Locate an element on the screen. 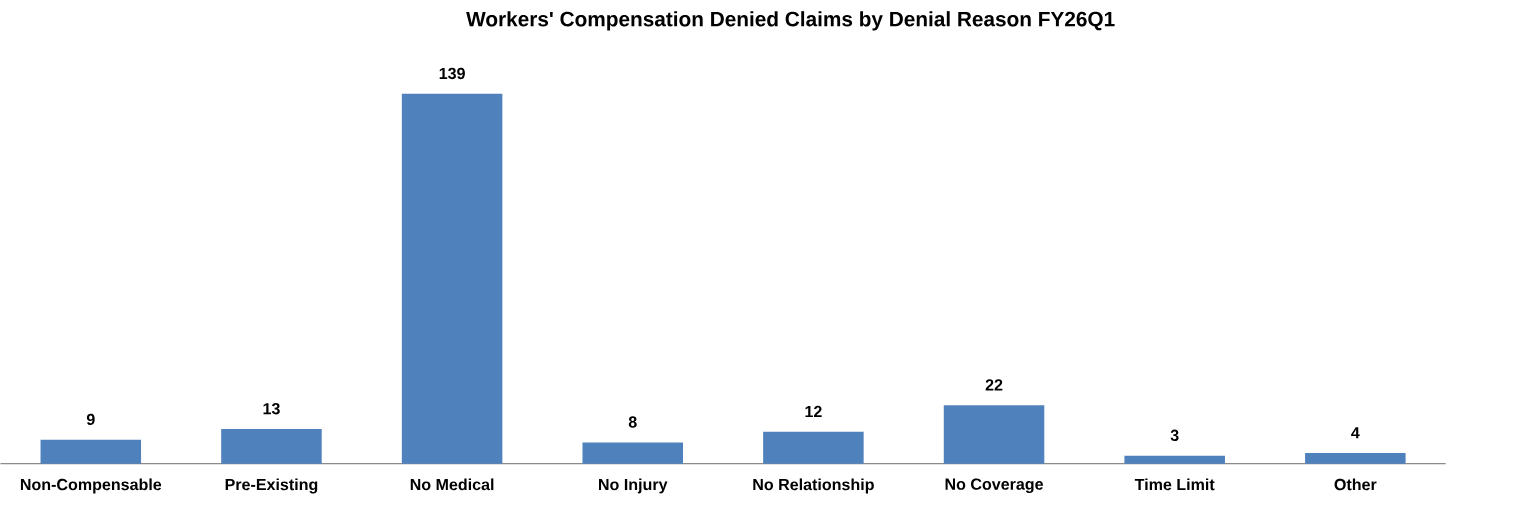  x-tick-label: No Relationship is located at coordinates (813, 486).